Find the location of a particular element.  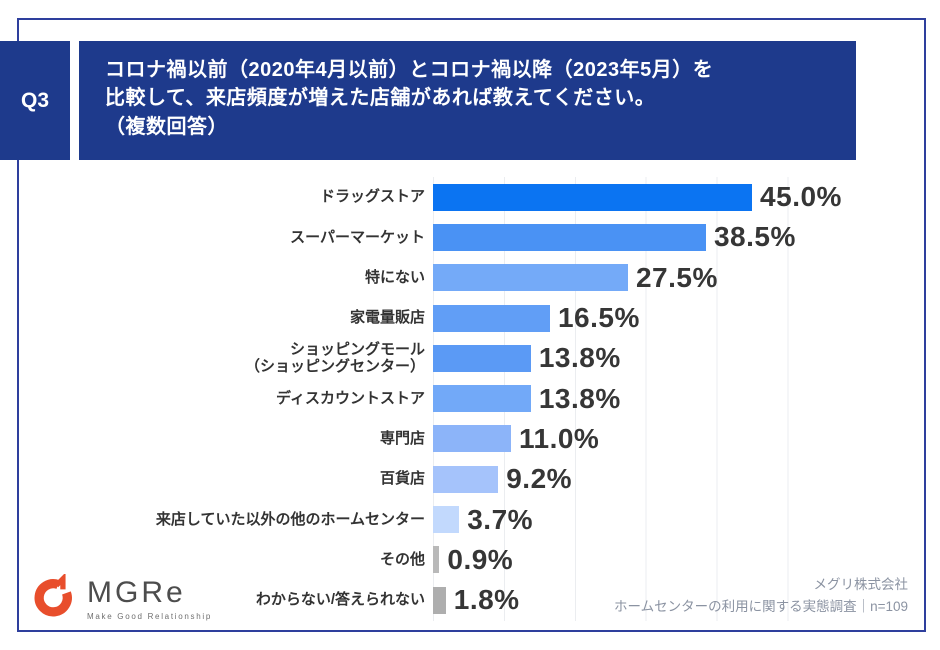

question-number-badge: Q3 is located at coordinates (35, 100).